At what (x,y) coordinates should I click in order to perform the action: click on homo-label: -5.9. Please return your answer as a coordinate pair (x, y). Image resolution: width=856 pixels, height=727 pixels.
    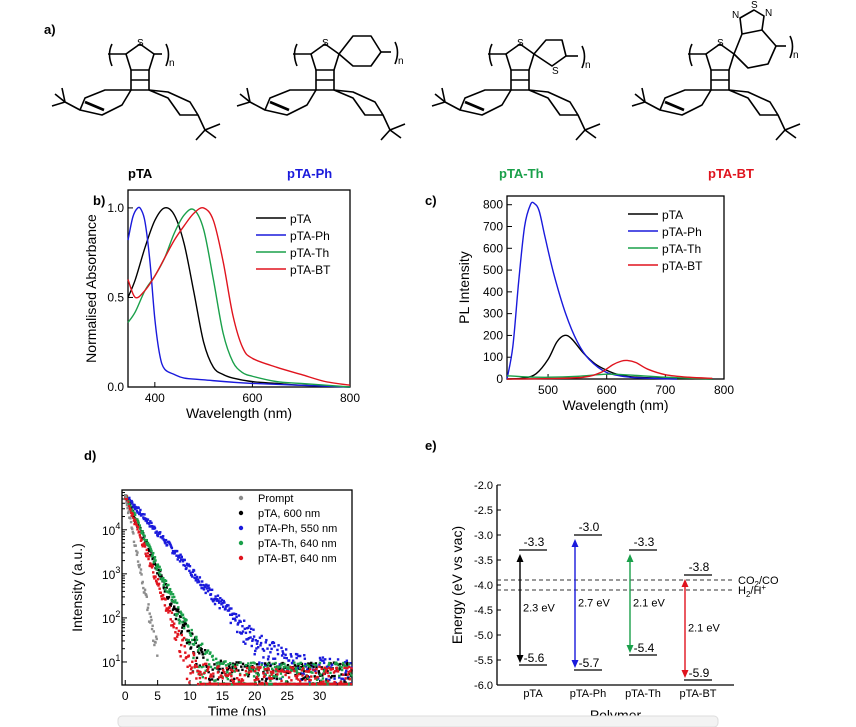
    Looking at the image, I should click on (699, 673).